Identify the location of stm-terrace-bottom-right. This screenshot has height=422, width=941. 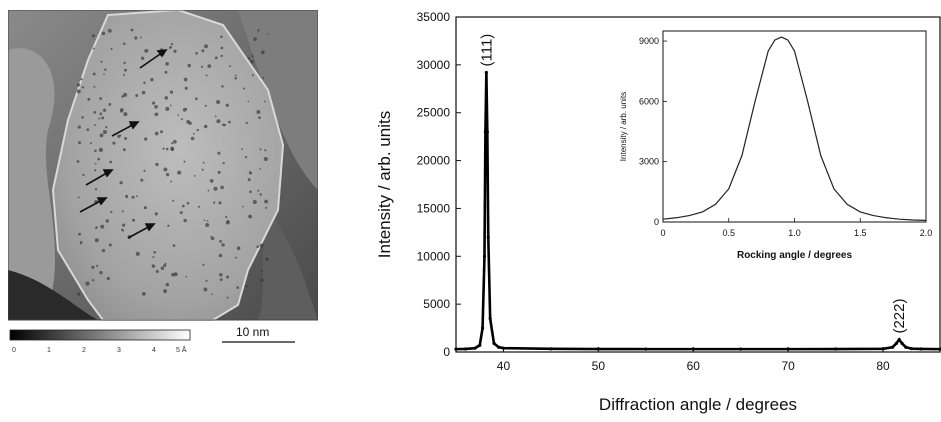
(288, 265).